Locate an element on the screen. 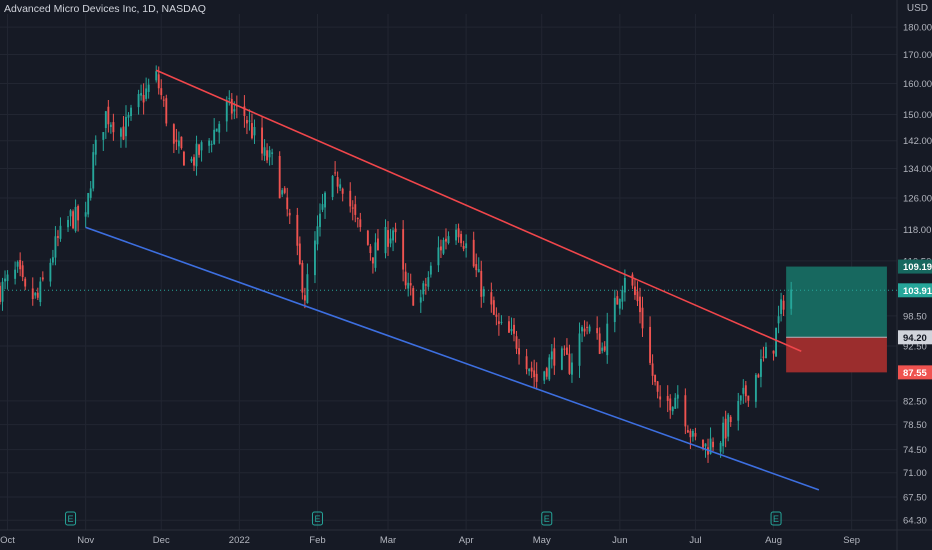 The height and width of the screenshot is (550, 932). y-tick-label: 134.00 is located at coordinates (917, 169).